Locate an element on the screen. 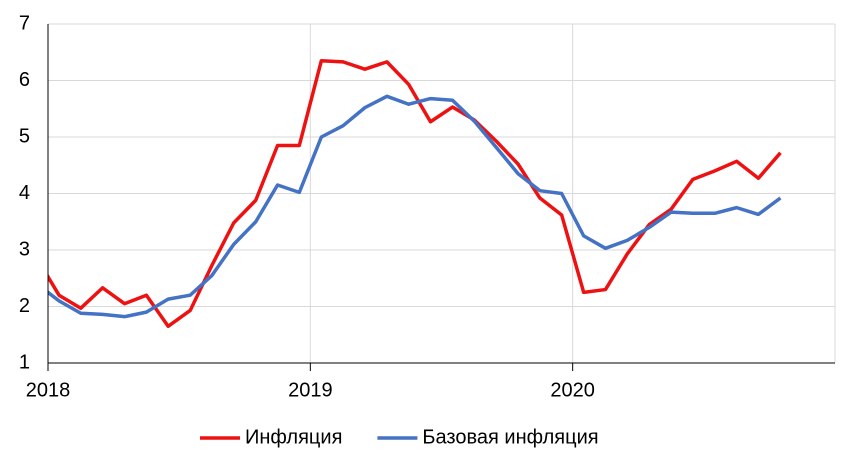  y-tick-label: 3 is located at coordinates (24, 249).